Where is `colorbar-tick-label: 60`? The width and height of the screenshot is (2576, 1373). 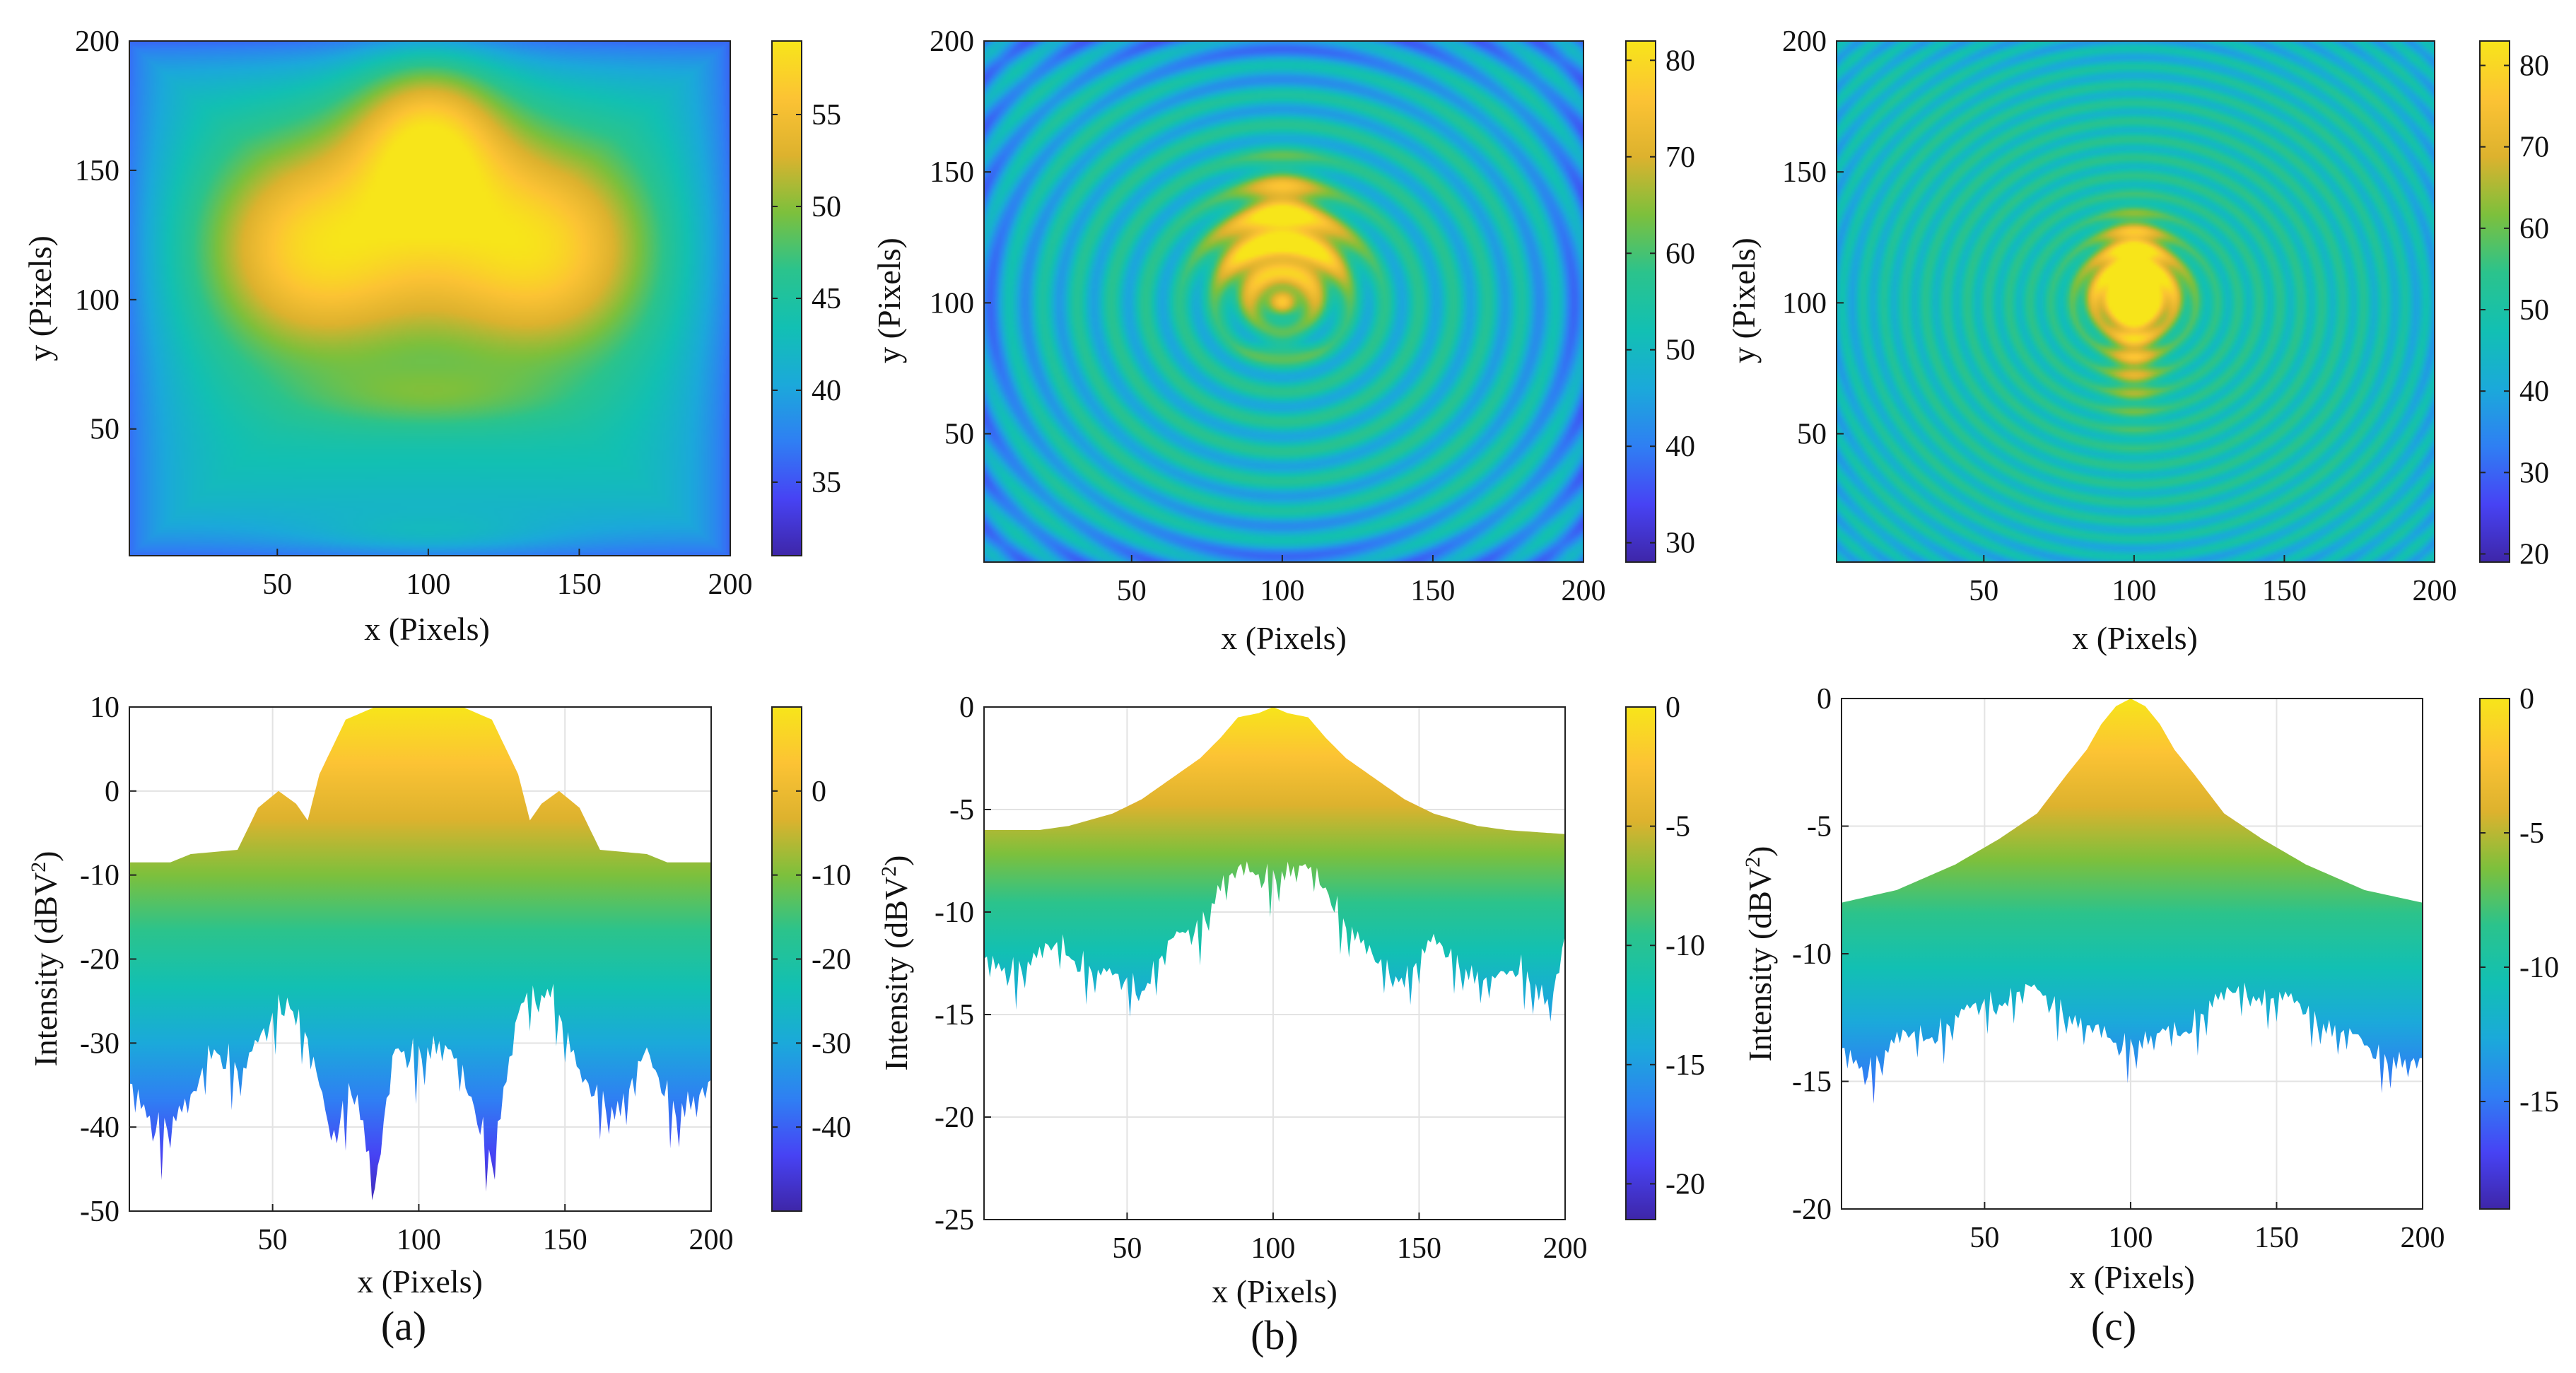 colorbar-tick-label: 60 is located at coordinates (2534, 229).